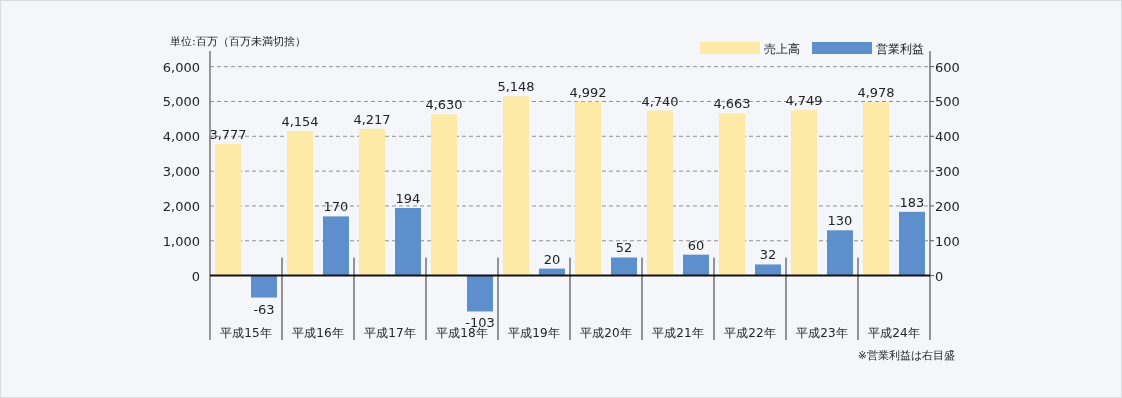  What do you see at coordinates (900, 49) in the screenshot?
I see `legend-label: 営業利益` at bounding box center [900, 49].